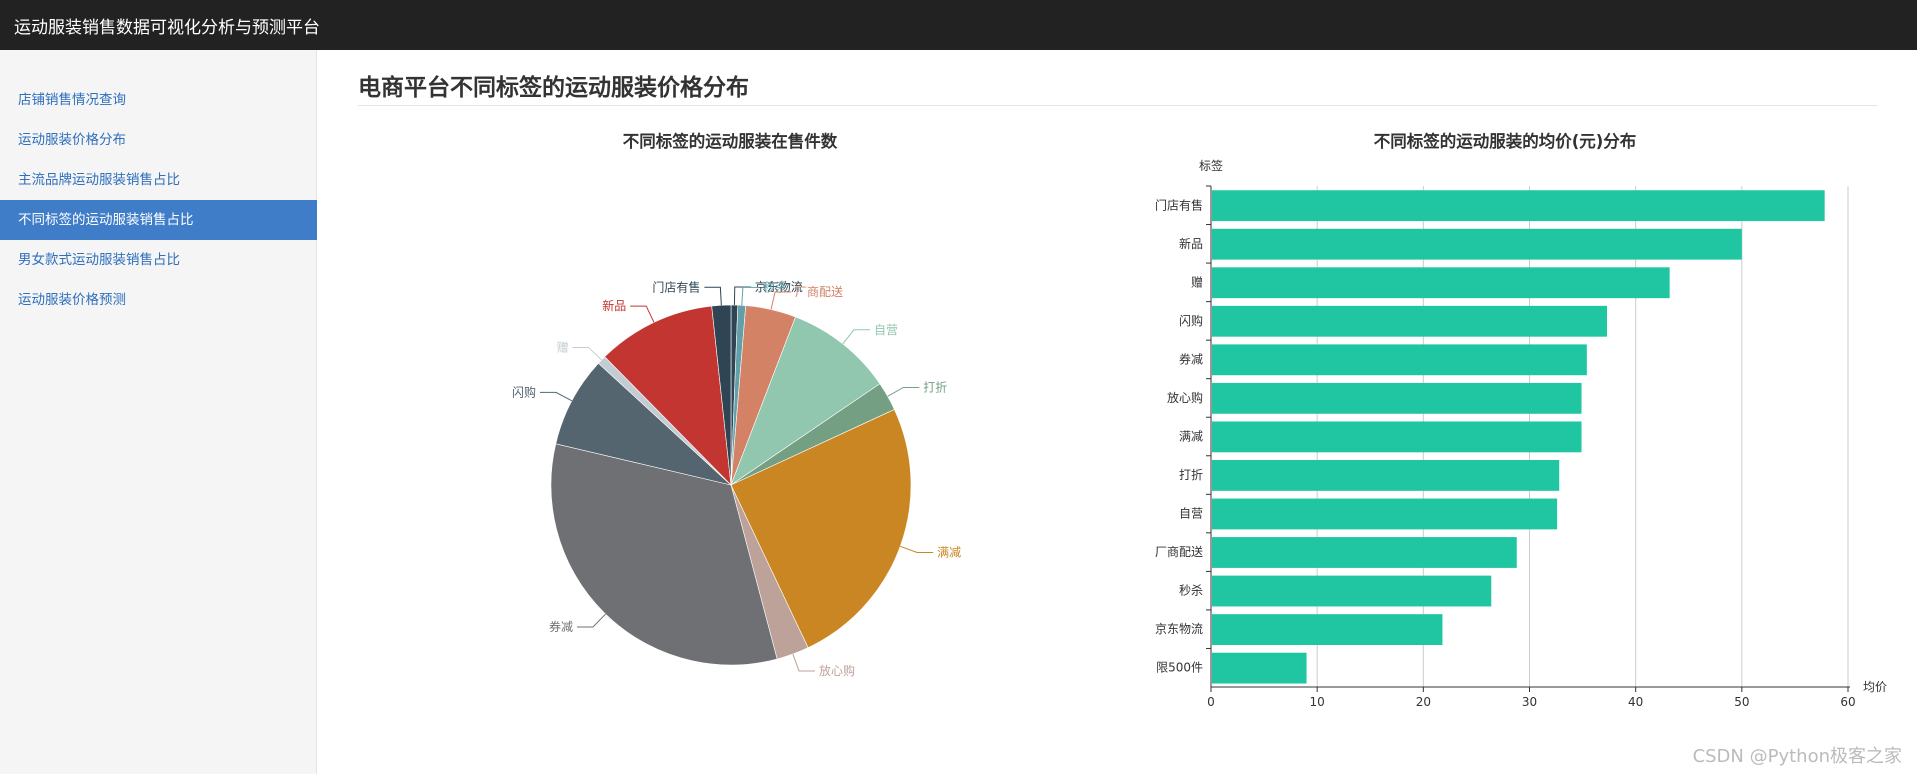  Describe the element at coordinates (1179, 629) in the screenshot. I see `y-tick-label: 京东物流` at that location.